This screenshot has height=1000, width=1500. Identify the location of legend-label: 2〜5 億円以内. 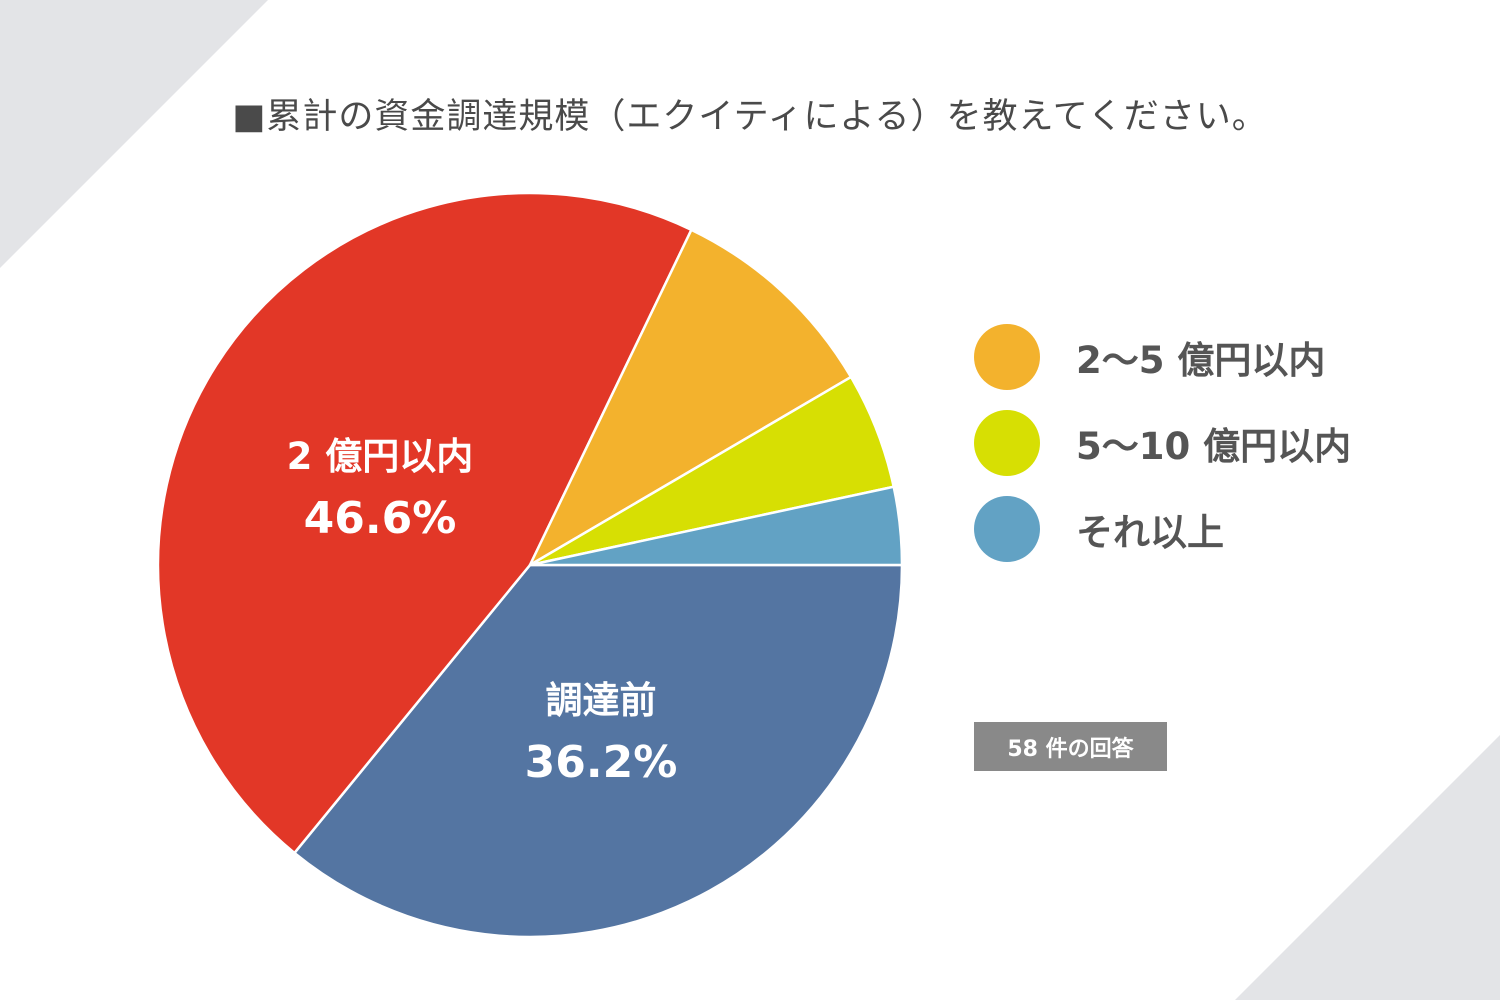
(1201, 360).